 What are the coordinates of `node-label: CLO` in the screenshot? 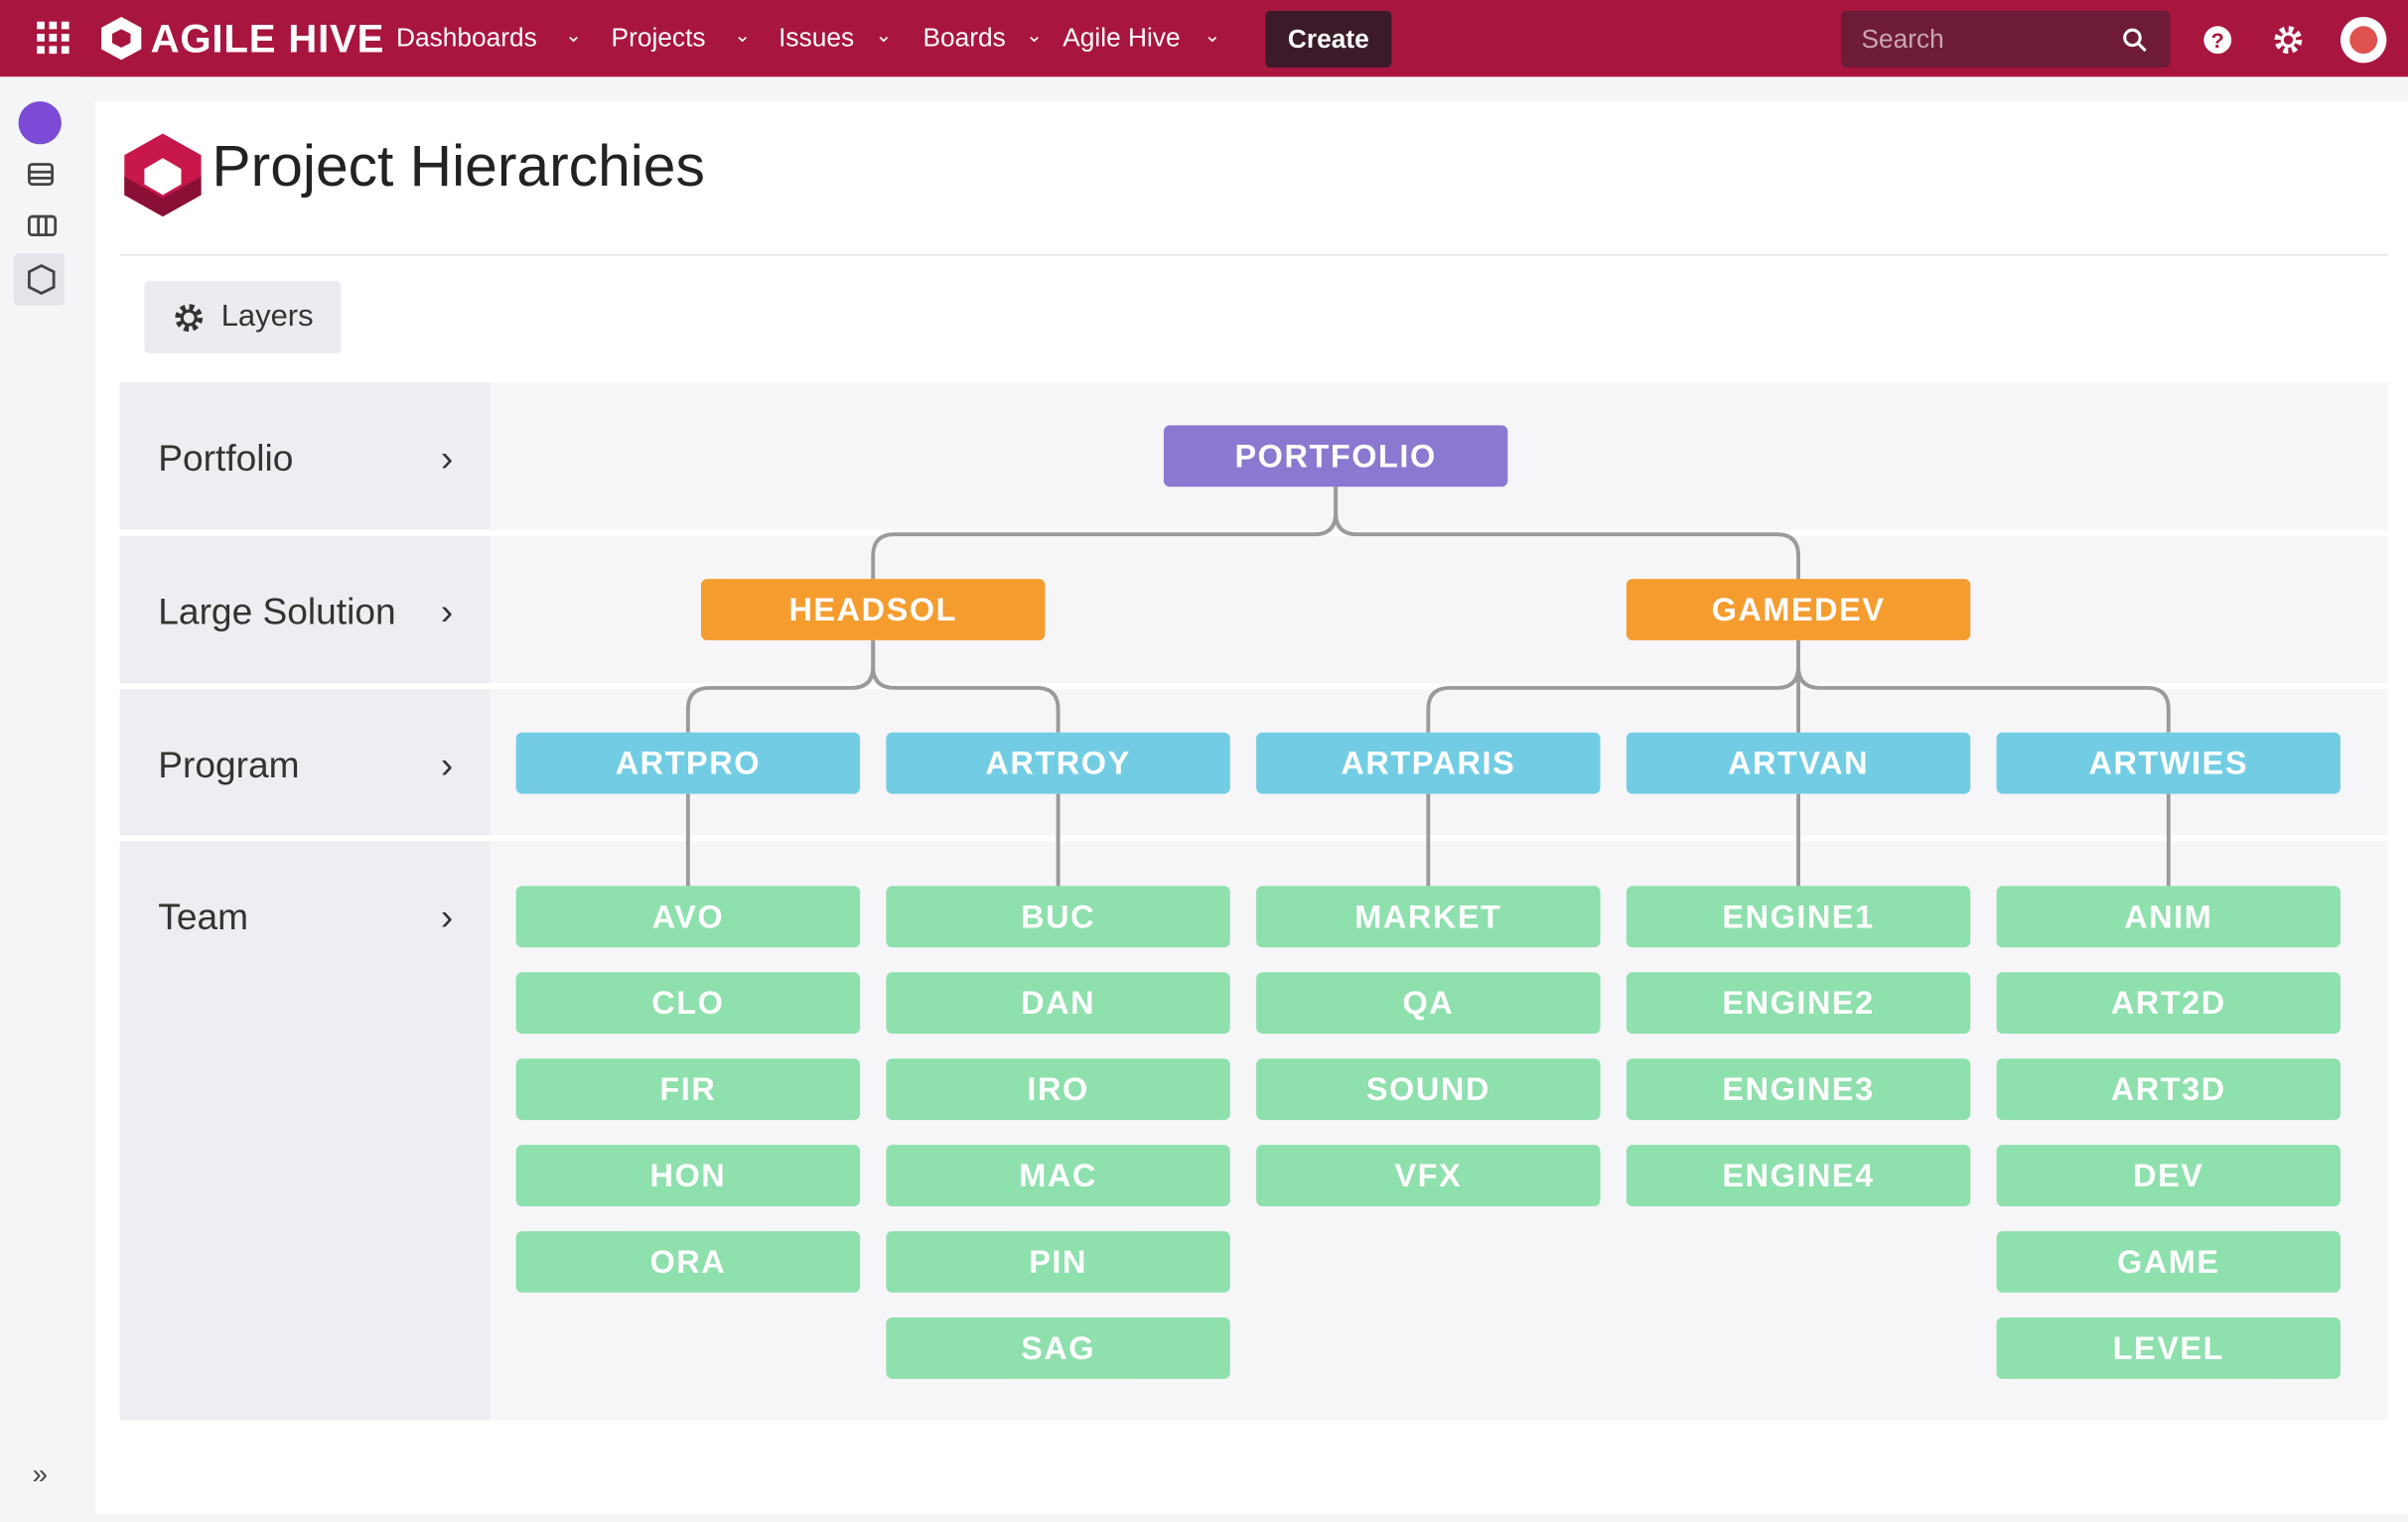 It's located at (687, 1003).